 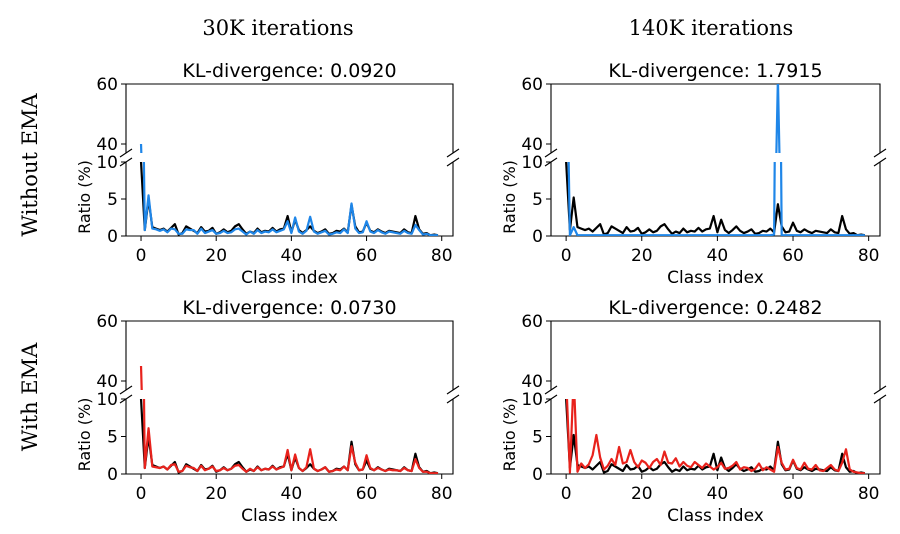 What do you see at coordinates (141, 377) in the screenshot?
I see `series-line-model-upper` at bounding box center [141, 377].